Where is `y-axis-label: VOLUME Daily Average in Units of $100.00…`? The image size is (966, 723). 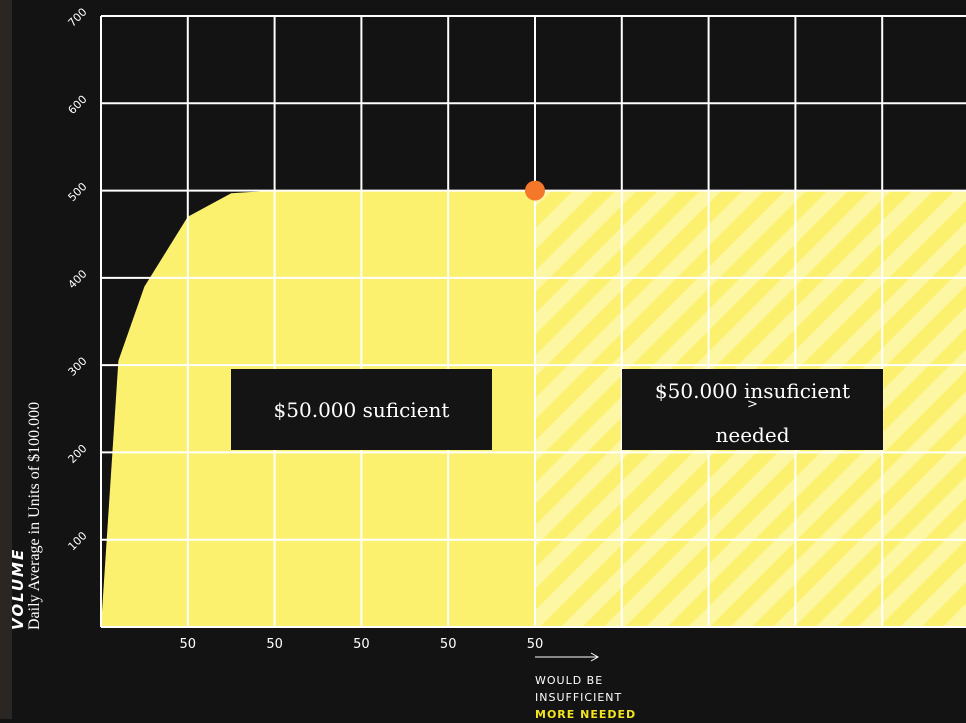
y-axis-label: VOLUME Daily Average in Units of $100.00… is located at coordinates (26, 515).